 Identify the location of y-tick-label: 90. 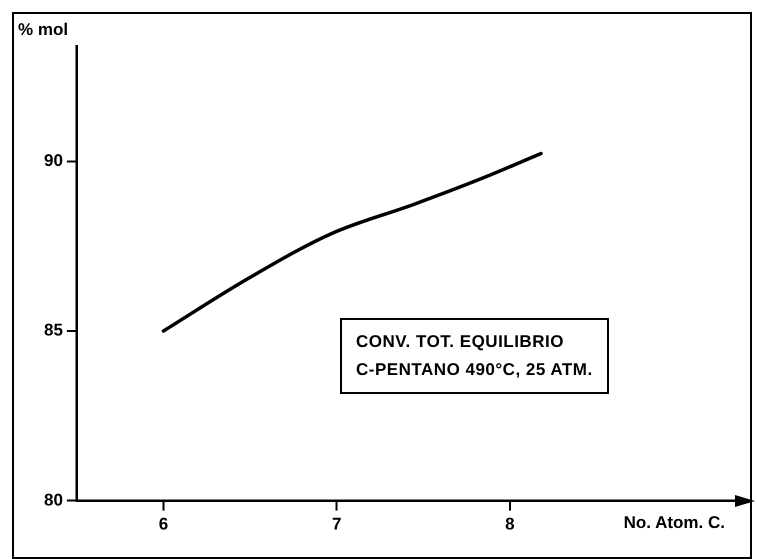
(53, 160).